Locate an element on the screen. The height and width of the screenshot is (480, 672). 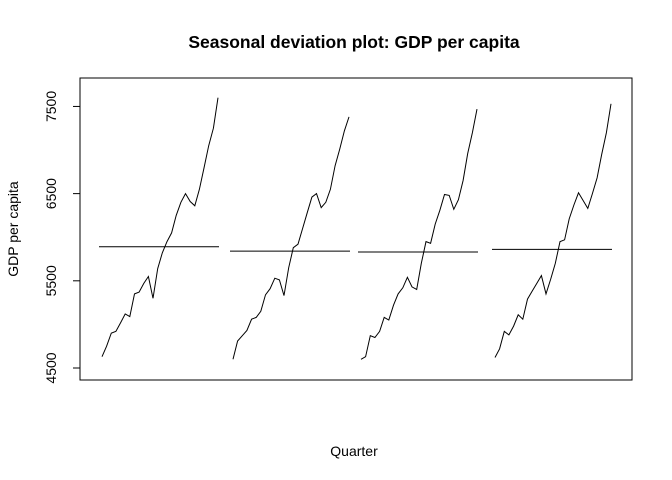
chart-title: Seasonal deviation plot: GDP per capita is located at coordinates (354, 42).